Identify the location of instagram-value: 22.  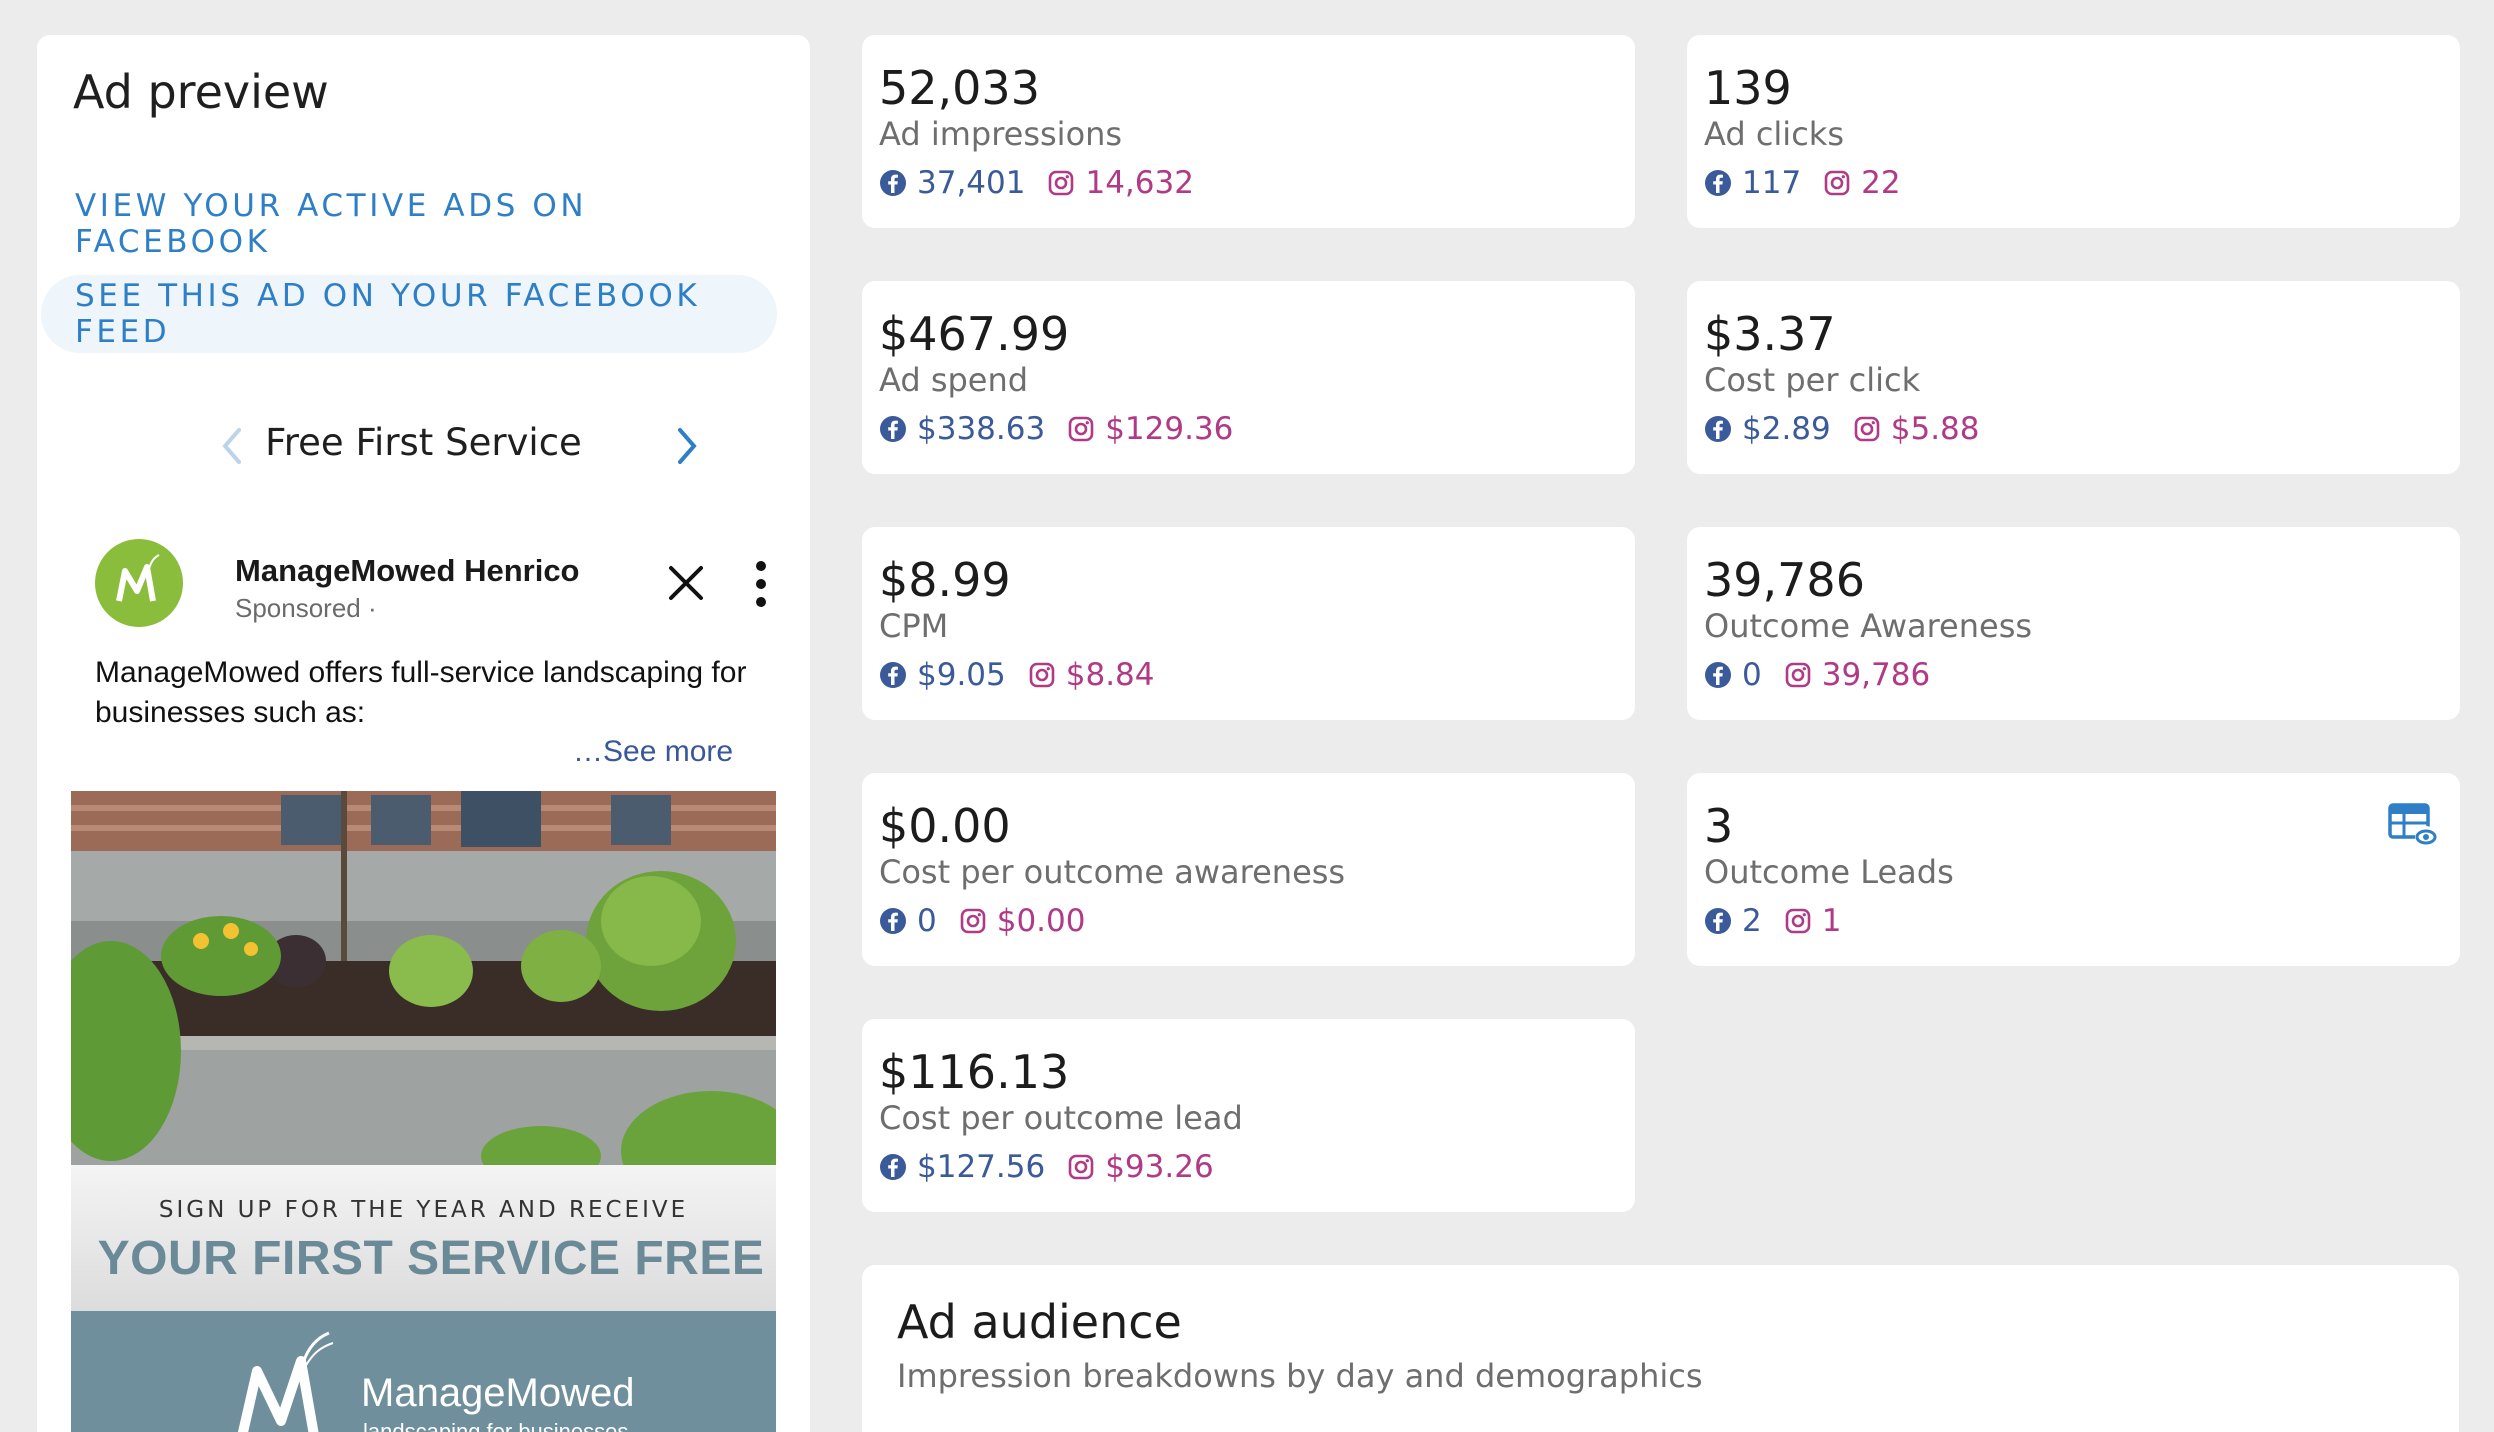
(1881, 183).